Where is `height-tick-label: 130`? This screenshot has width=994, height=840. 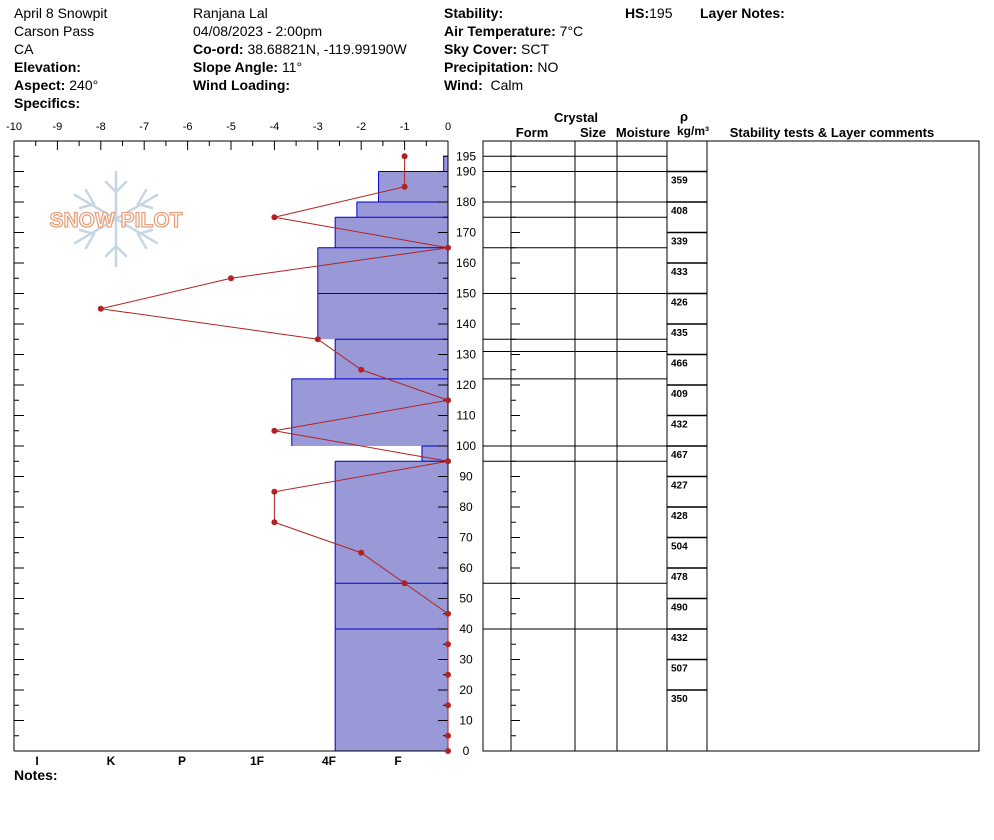
height-tick-label: 130 is located at coordinates (466, 355).